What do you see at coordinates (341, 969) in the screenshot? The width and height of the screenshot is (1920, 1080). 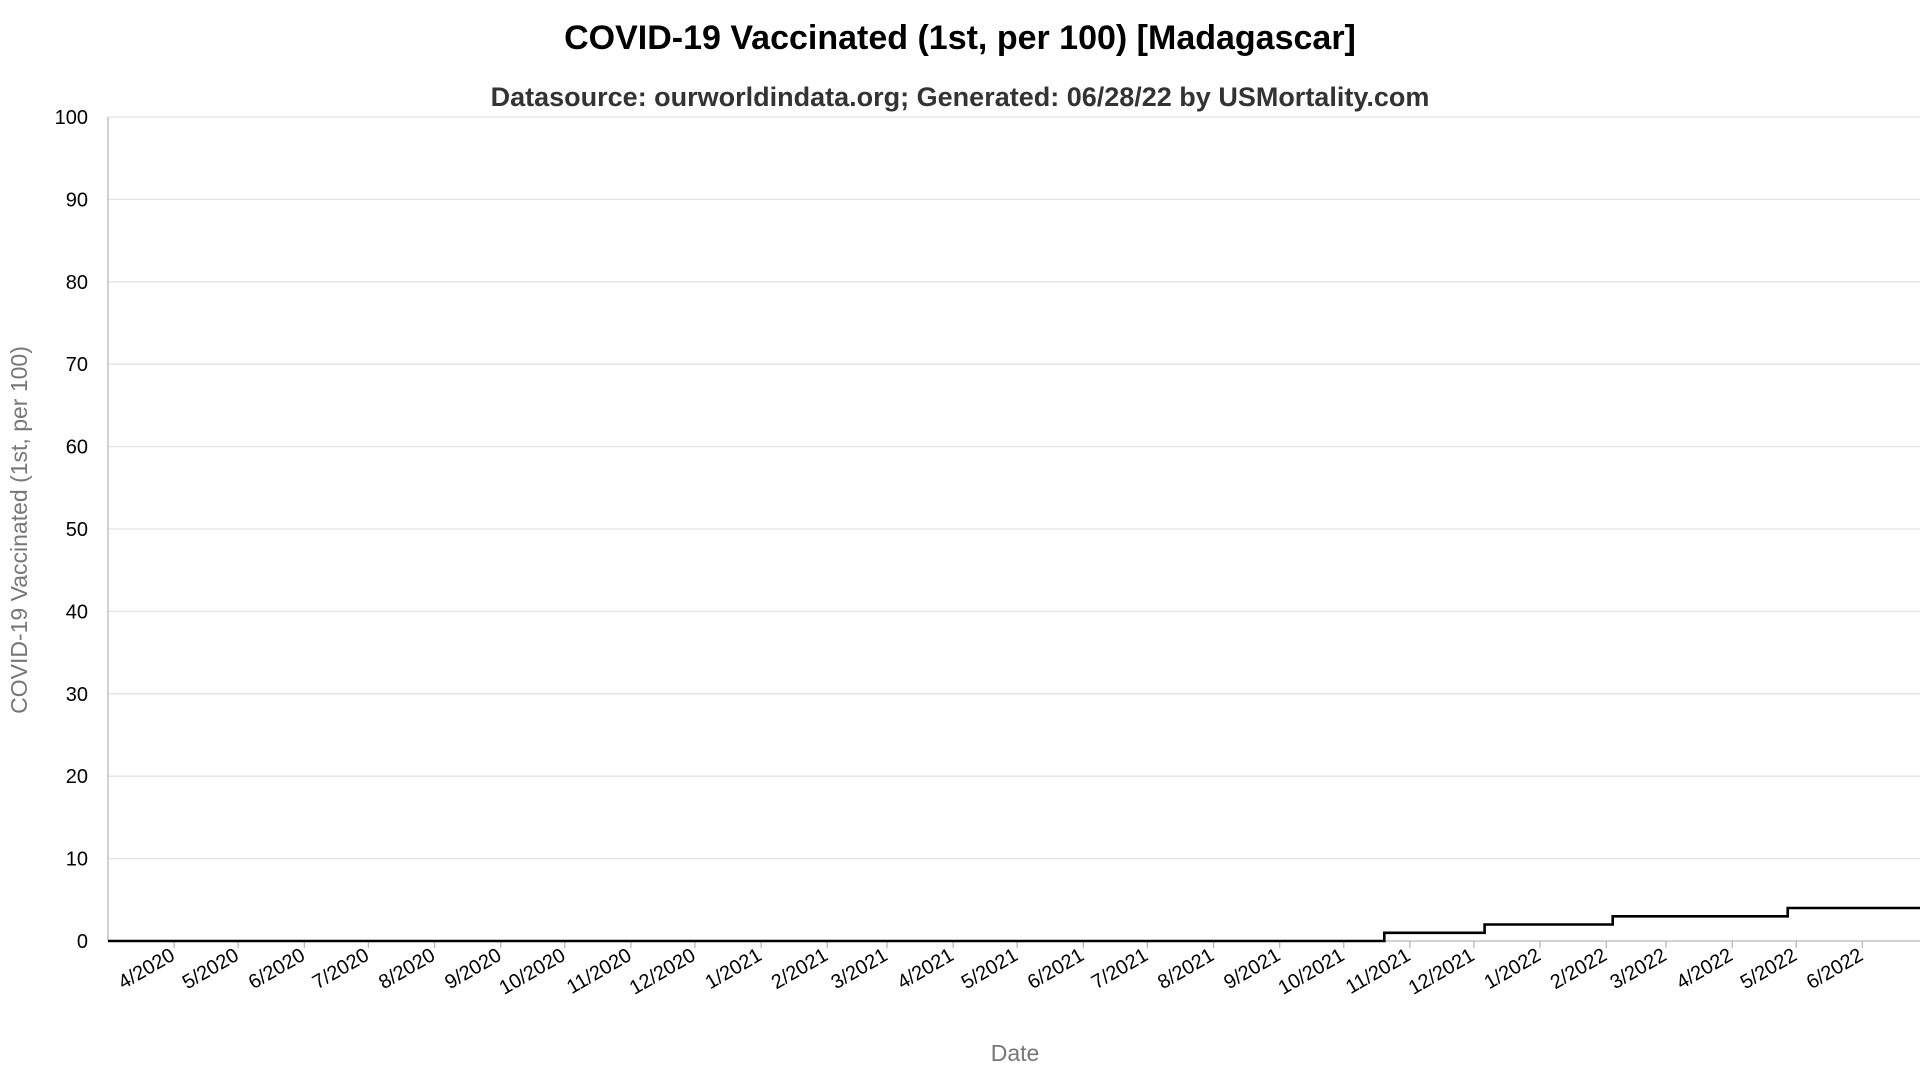 I see `x-tick-label: 7/2020` at bounding box center [341, 969].